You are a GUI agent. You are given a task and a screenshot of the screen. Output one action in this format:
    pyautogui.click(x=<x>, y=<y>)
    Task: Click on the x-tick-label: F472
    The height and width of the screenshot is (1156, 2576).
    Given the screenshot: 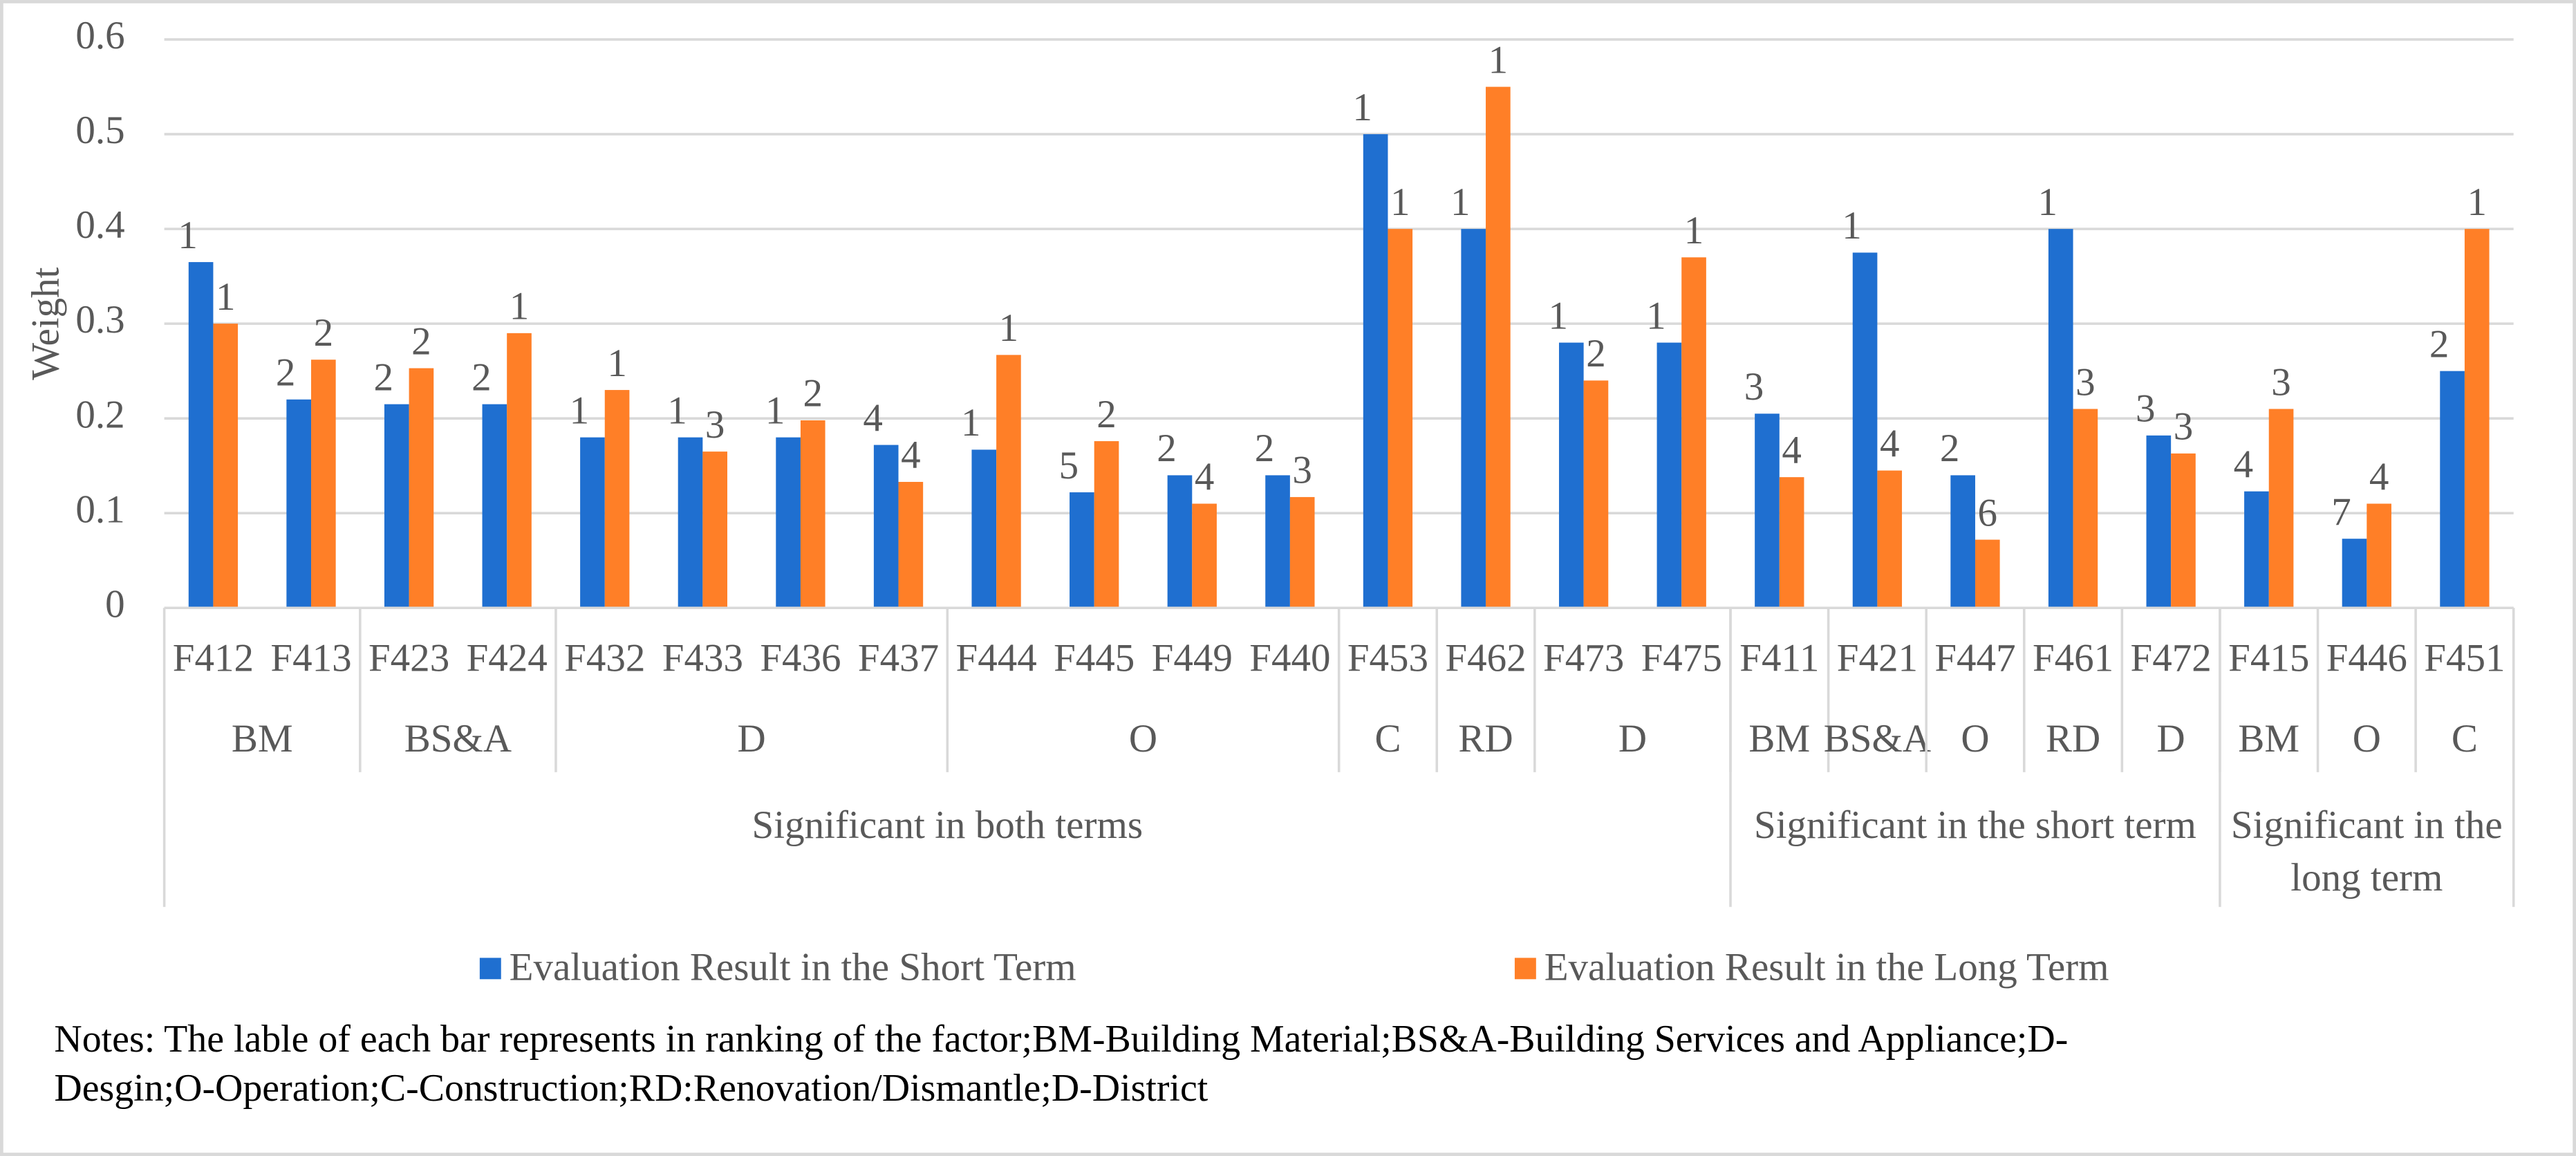 What is the action you would take?
    pyautogui.click(x=2171, y=658)
    